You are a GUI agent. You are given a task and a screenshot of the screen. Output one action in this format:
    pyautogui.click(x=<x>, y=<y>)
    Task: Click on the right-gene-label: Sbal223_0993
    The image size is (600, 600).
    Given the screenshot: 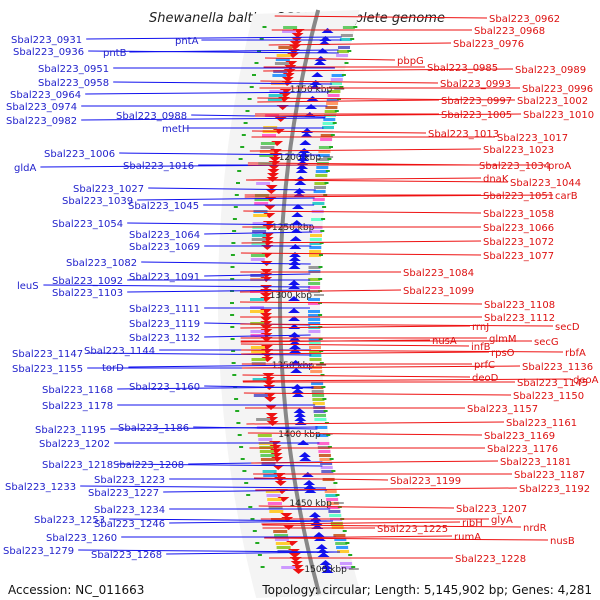 What is the action you would take?
    pyautogui.click(x=475, y=84)
    